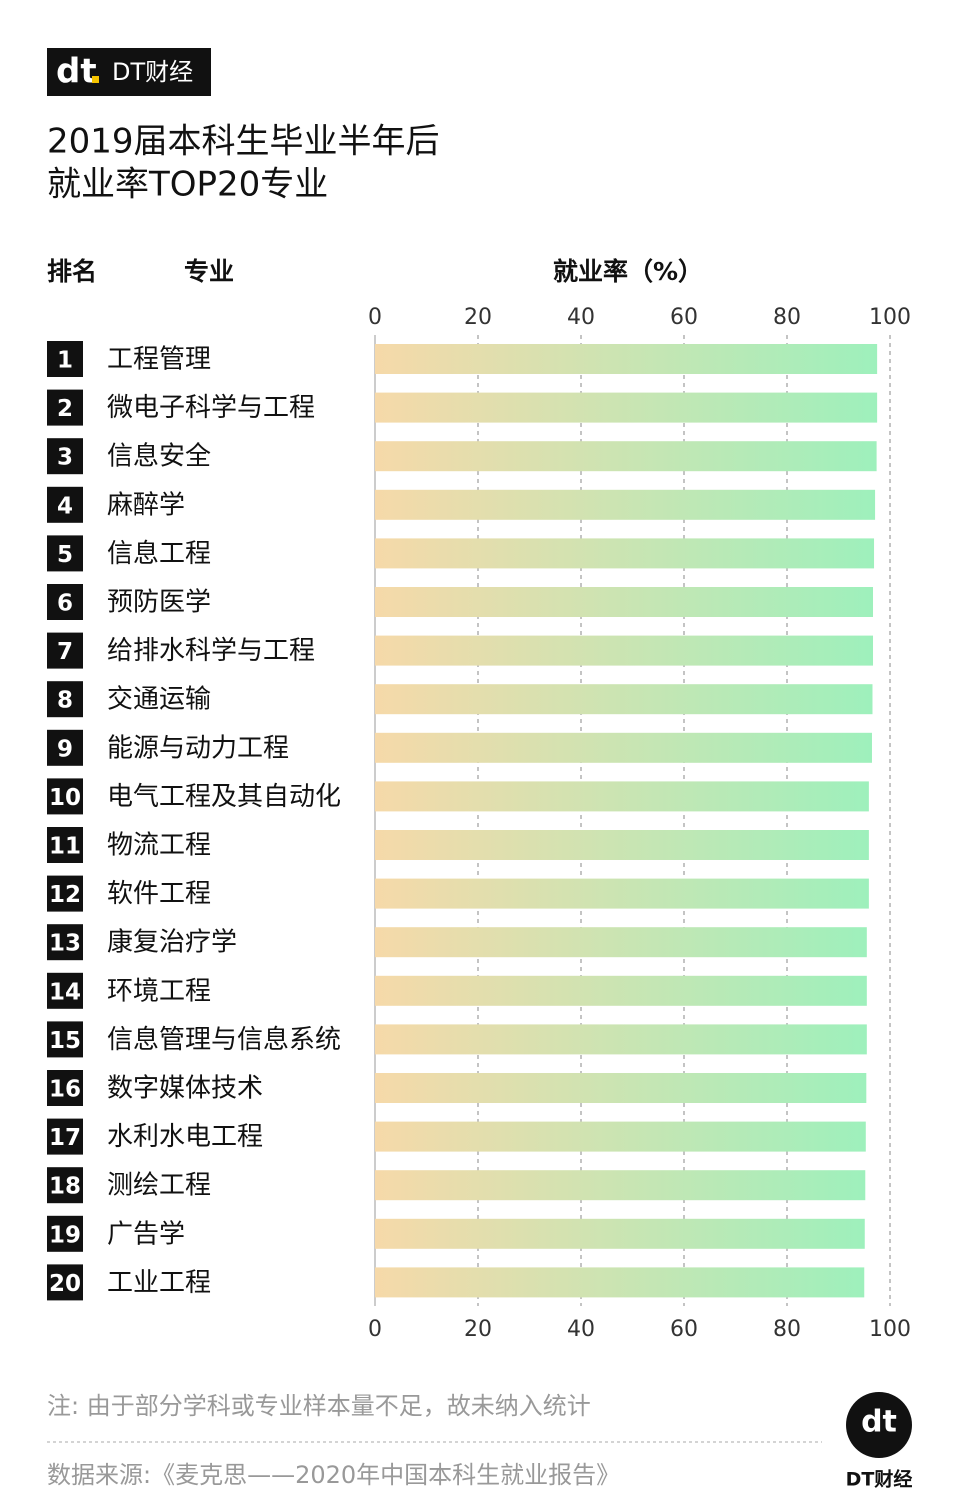  I want to click on y-tick-label: 信息管理与信息系统, so click(224, 1040).